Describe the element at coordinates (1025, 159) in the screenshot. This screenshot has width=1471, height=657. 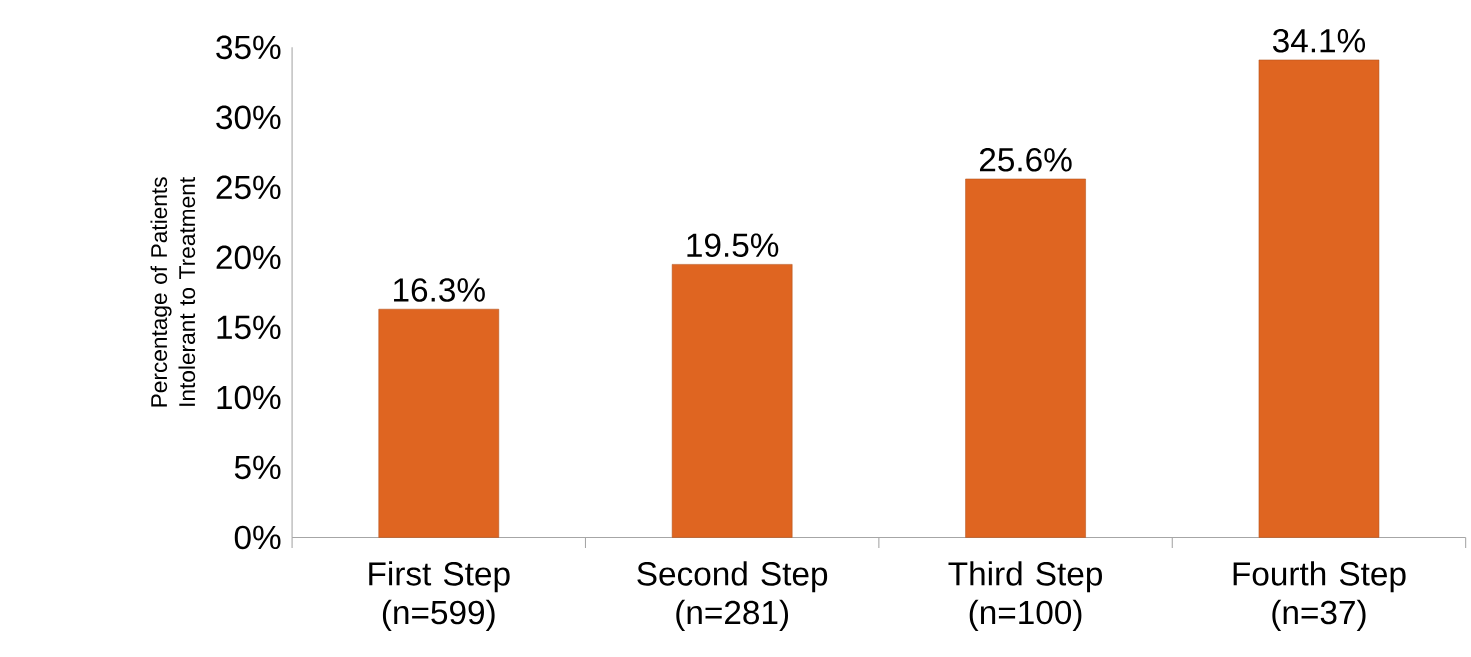
I see `data-label: 25.6%` at that location.